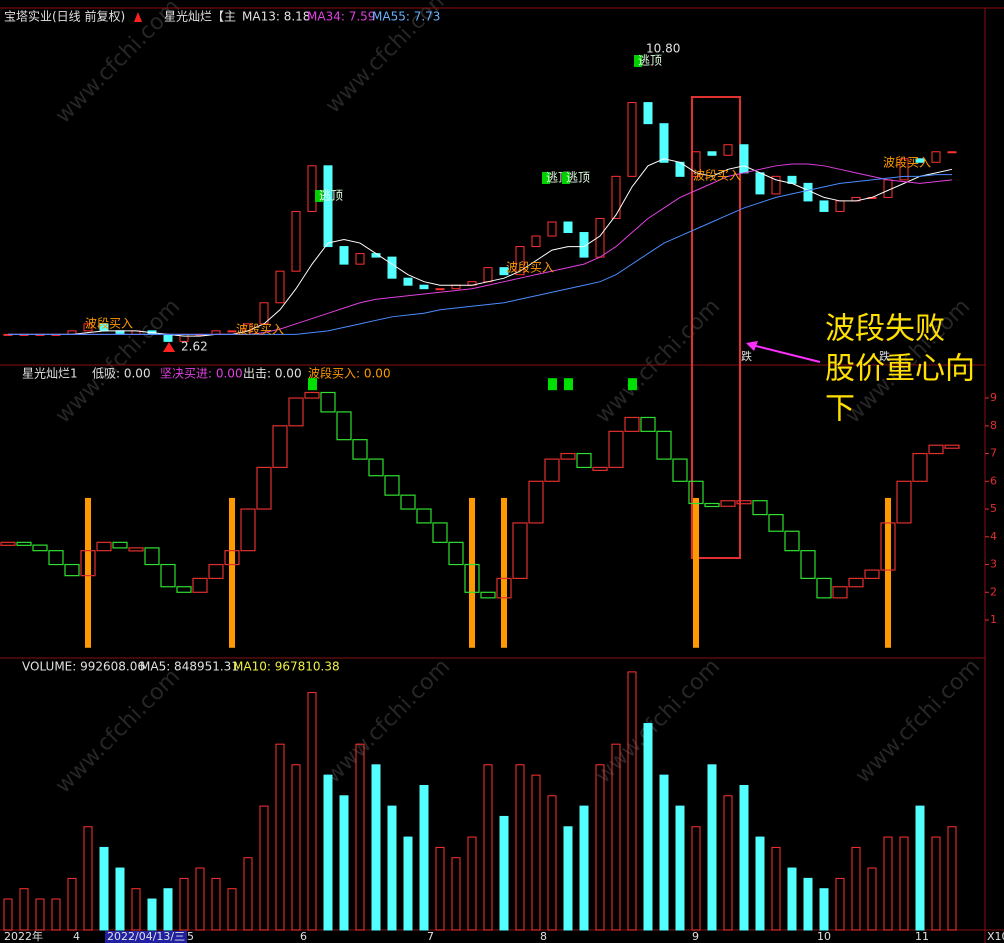 This screenshot has height=943, width=1004. Describe the element at coordinates (201, 374) in the screenshot. I see `panel-value: 坚决买进: 0.00` at that location.